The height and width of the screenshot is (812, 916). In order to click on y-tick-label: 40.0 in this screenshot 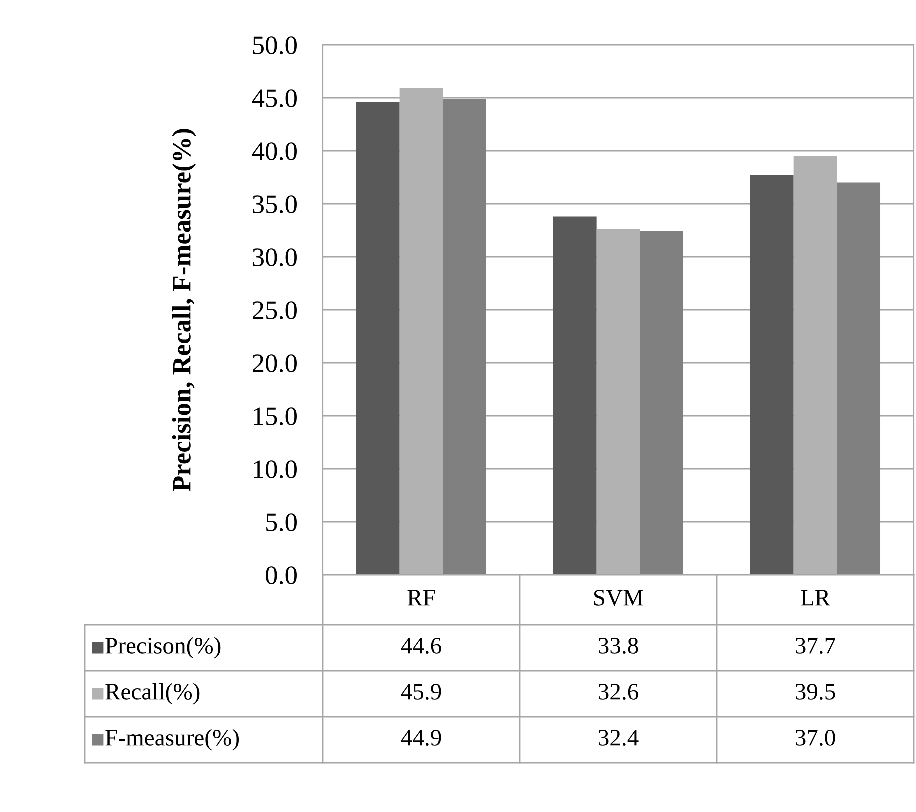, I will do `click(274, 151)`.